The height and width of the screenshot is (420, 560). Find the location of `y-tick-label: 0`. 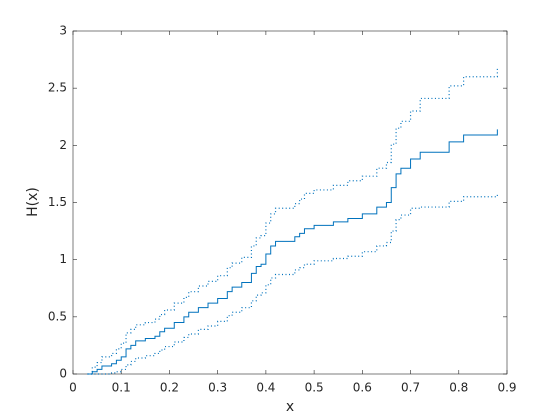

y-tick-label: 0 is located at coordinates (63, 374).